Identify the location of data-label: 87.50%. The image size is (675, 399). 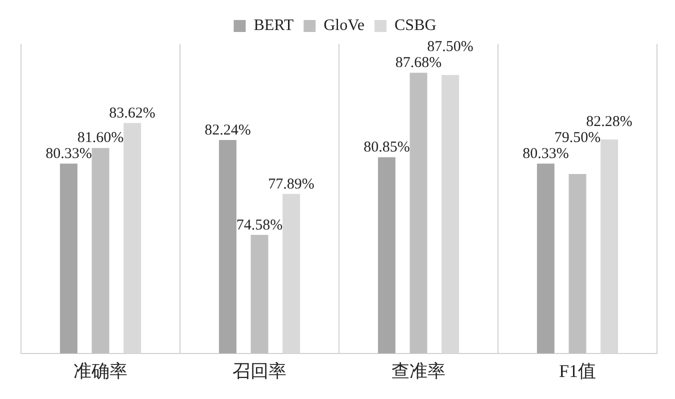
(450, 47).